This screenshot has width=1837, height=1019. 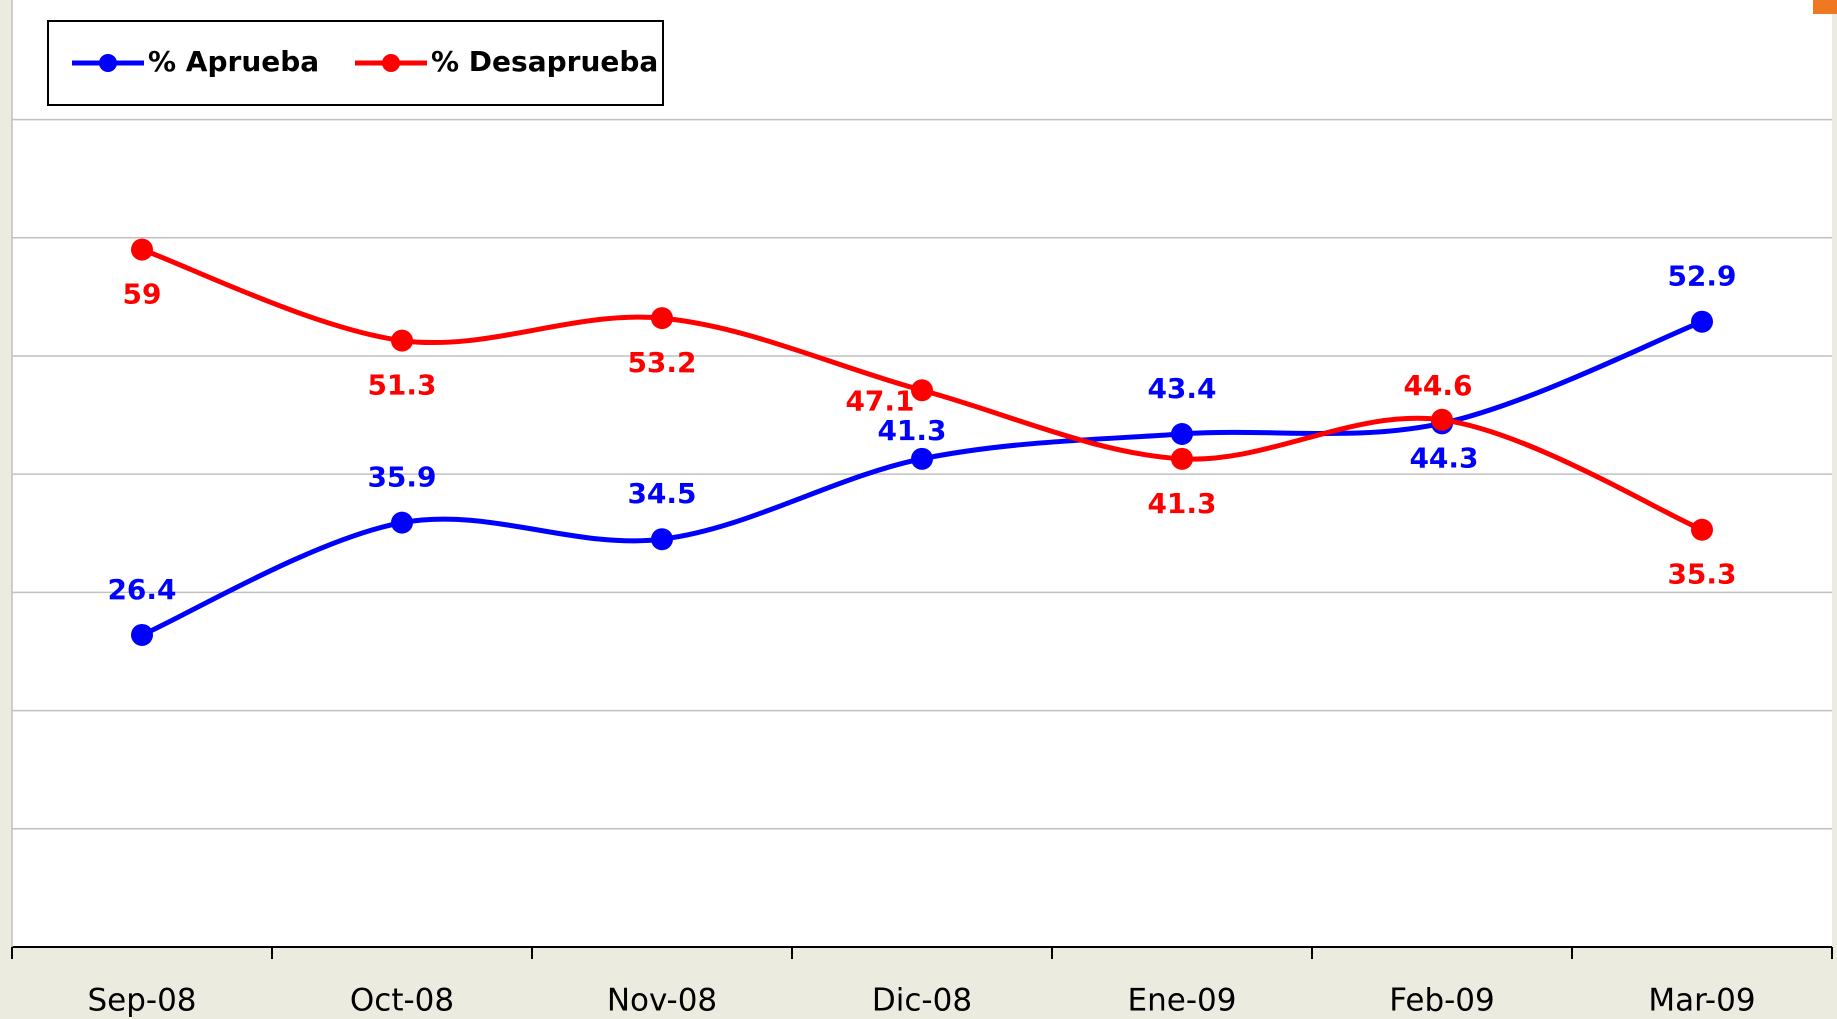 What do you see at coordinates (879, 400) in the screenshot?
I see `data-label: 47.1` at bounding box center [879, 400].